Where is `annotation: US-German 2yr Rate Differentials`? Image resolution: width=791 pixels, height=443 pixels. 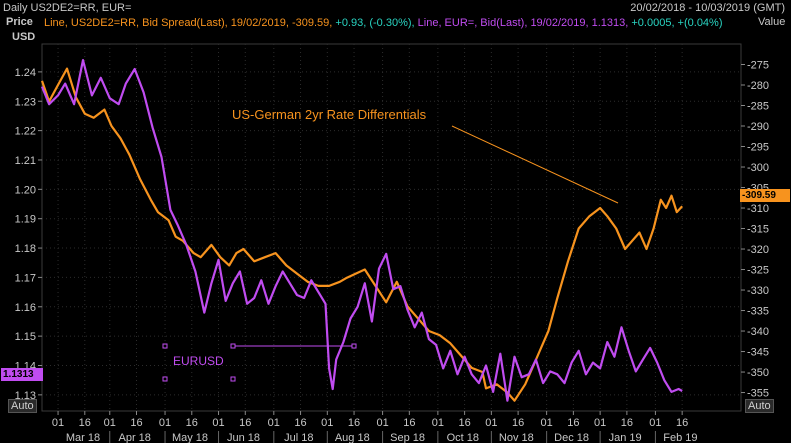 annotation: US-German 2yr Rate Differentials is located at coordinates (425, 155).